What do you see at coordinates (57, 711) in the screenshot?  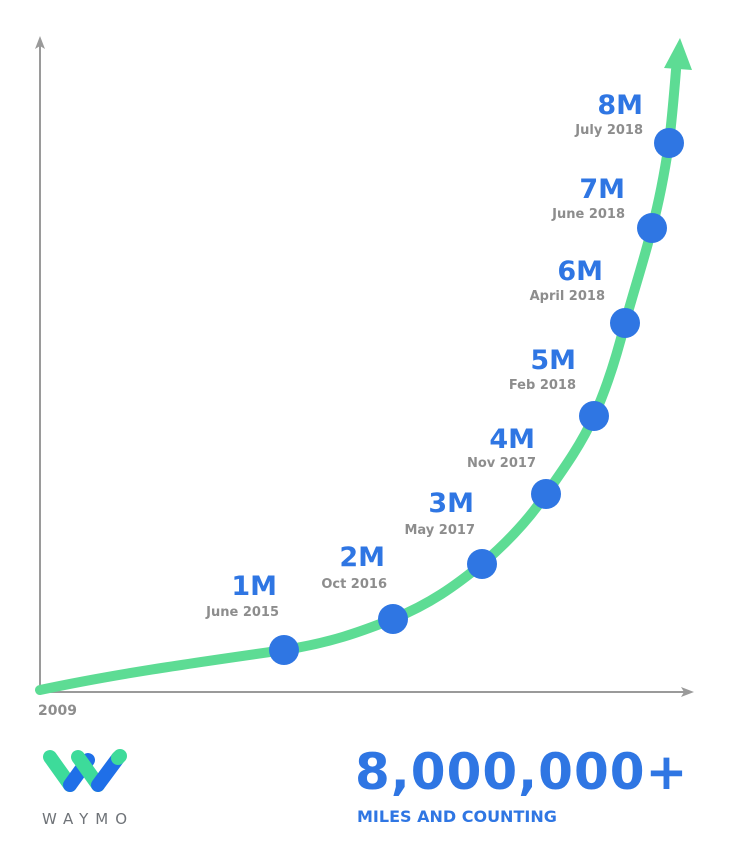 I see `x-axis-start-label: 2009` at bounding box center [57, 711].